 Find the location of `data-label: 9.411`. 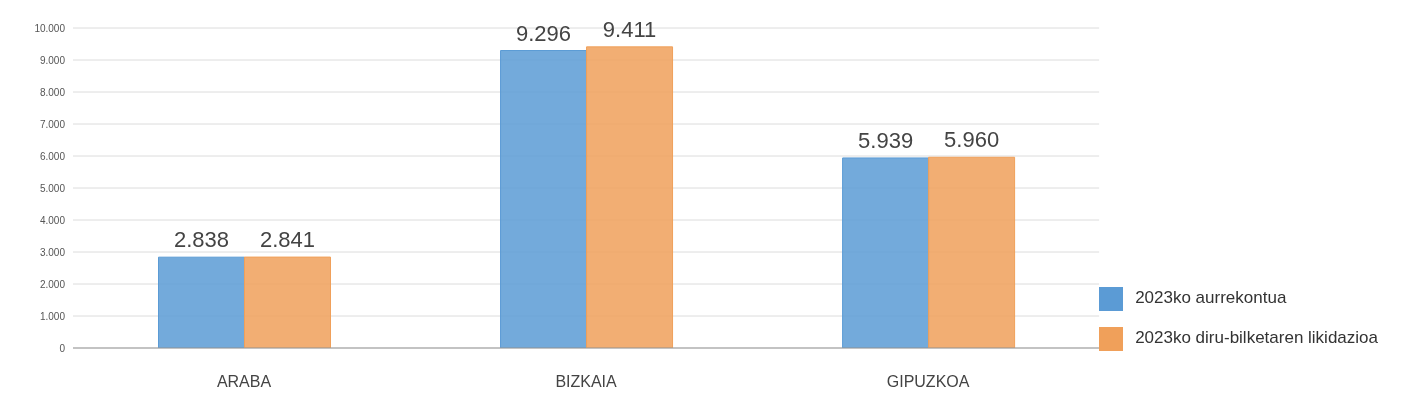

data-label: 9.411 is located at coordinates (629, 29).